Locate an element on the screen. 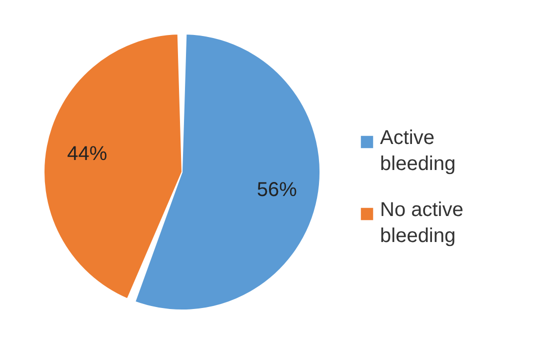  data-label: 44% is located at coordinates (87, 153).